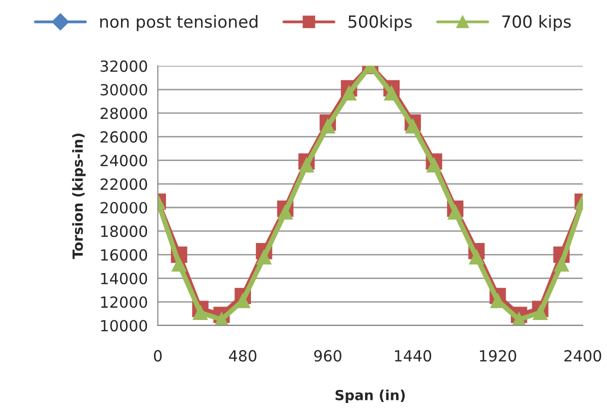 This screenshot has height=412, width=607. What do you see at coordinates (124, 160) in the screenshot?
I see `y-tick-label: 24000` at bounding box center [124, 160].